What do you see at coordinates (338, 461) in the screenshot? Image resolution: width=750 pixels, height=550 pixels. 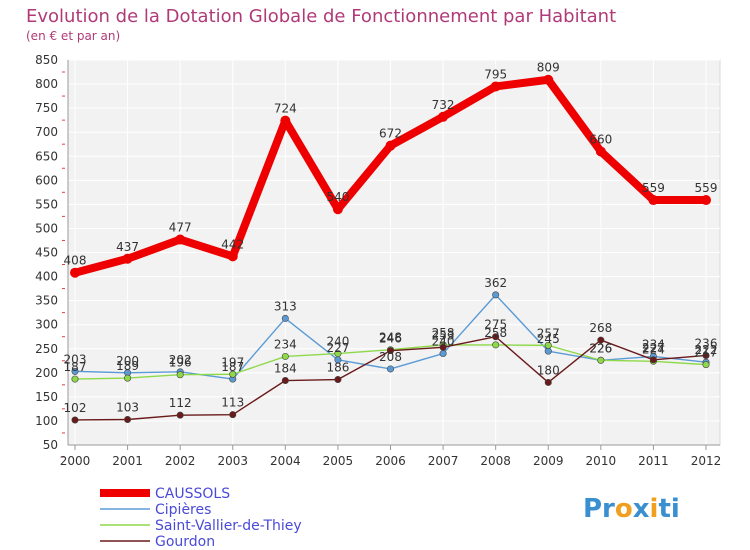 I see `x-tick-label: 2005` at bounding box center [338, 461].